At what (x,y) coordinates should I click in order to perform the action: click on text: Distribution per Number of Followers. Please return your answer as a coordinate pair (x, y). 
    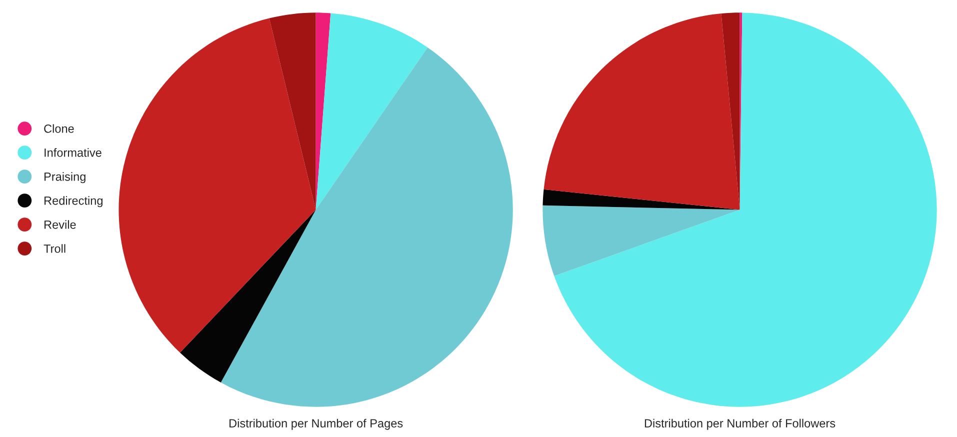
    Looking at the image, I should click on (740, 424).